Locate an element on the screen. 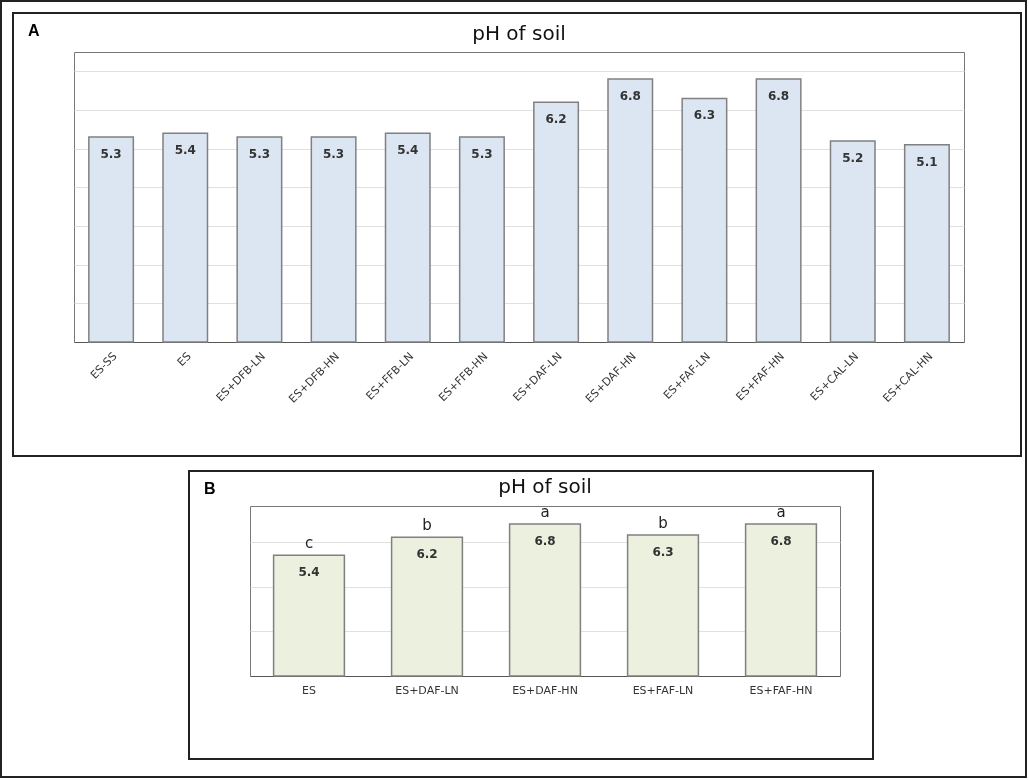 This screenshot has height=780, width=1029. x-tick-label: ES+FAF-HN is located at coordinates (781, 690).